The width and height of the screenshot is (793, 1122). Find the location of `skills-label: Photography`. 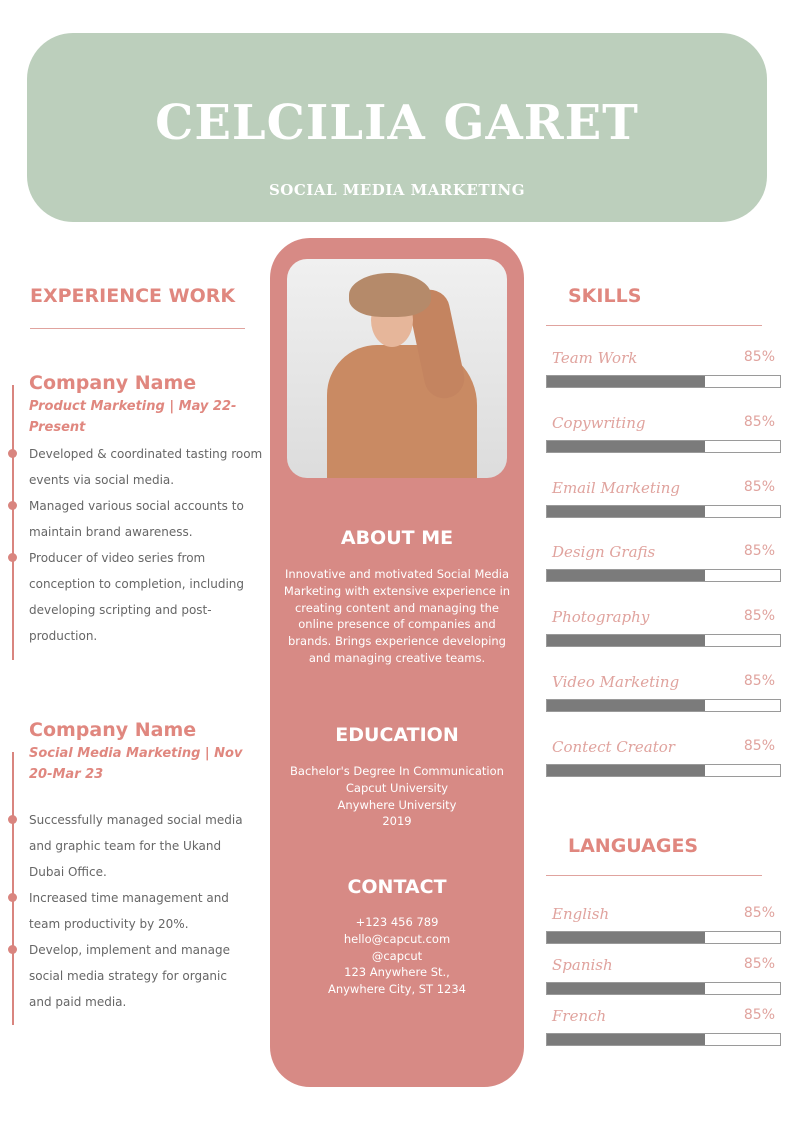

skills-label: Photography is located at coordinates (601, 617).